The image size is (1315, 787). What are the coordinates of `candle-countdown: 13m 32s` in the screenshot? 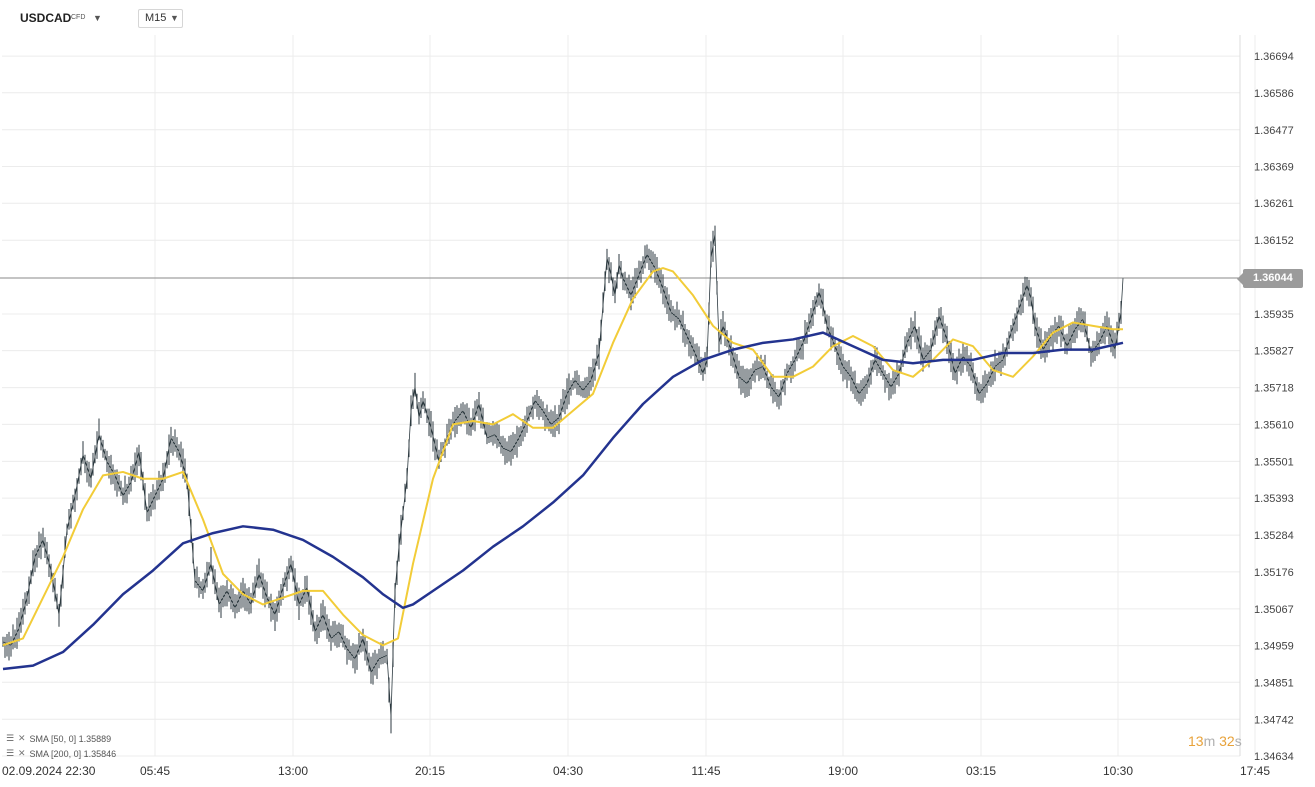 It's located at (1215, 741).